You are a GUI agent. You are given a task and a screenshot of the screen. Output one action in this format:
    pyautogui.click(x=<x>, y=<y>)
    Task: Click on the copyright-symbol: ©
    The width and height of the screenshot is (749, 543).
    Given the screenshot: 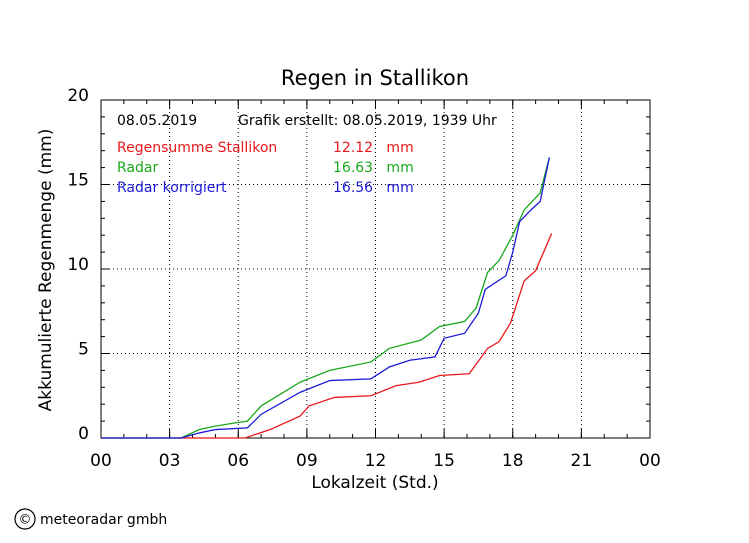 What is the action you would take?
    pyautogui.click(x=25, y=520)
    